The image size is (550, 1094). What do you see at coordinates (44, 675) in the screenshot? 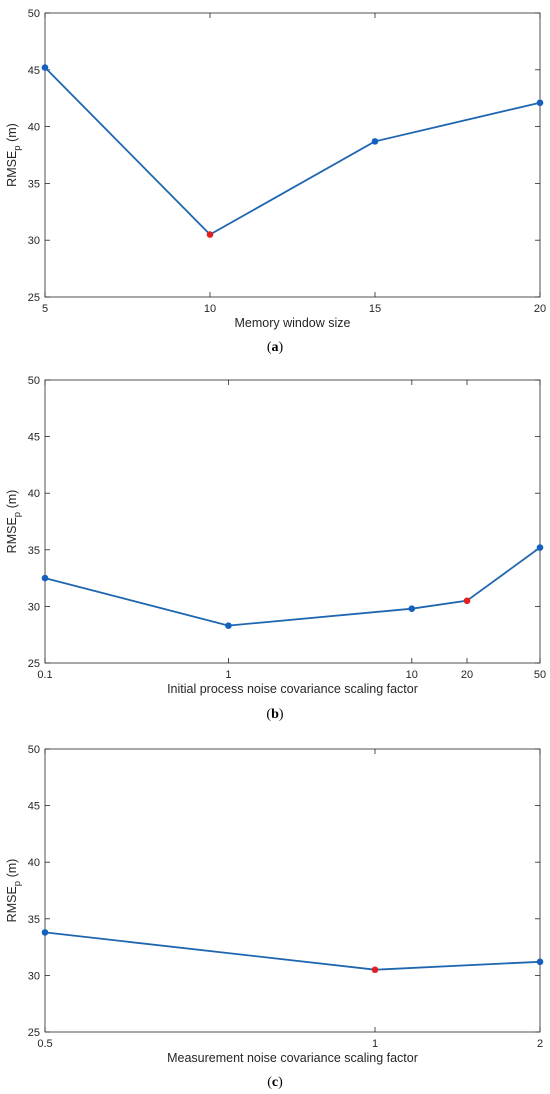
I see `x-tick-label: 0.1` at bounding box center [44, 675].